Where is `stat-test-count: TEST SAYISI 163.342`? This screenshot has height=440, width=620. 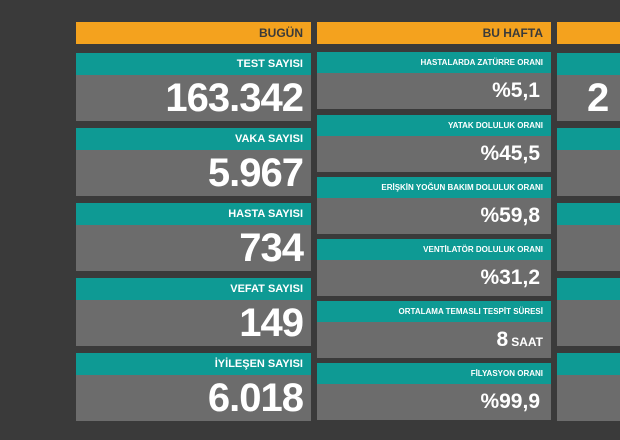
stat-test-count: TEST SAYISI 163.342 is located at coordinates (193, 87).